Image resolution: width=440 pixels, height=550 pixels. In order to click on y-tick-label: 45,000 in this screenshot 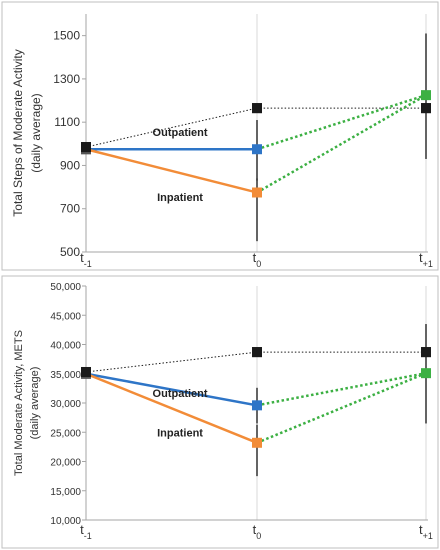, I will do `click(65, 316)`.